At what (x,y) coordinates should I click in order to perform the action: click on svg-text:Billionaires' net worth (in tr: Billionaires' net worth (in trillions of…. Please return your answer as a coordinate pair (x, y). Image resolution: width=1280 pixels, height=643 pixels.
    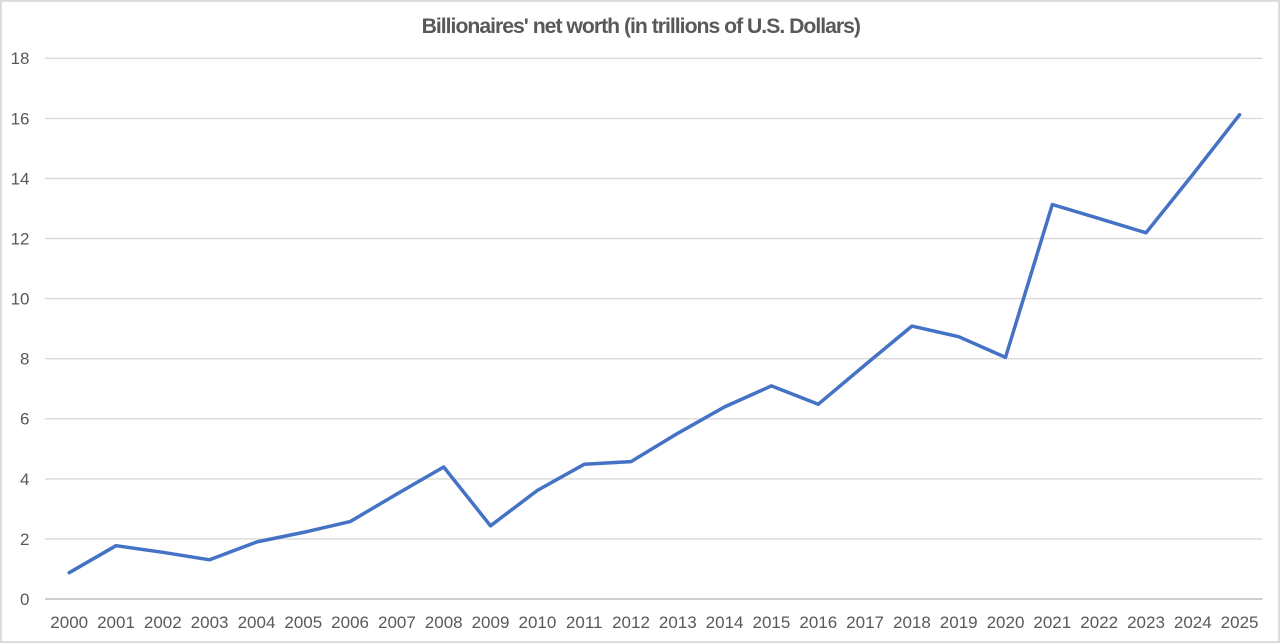
    Looking at the image, I should click on (641, 26).